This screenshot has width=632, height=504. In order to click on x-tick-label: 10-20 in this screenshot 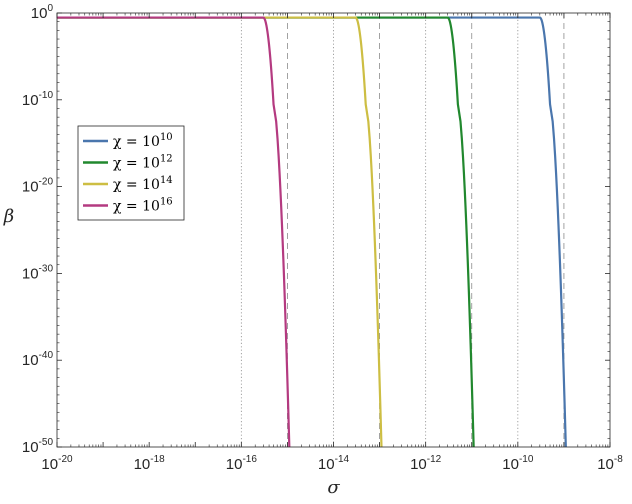, I will do `click(57, 463)`.